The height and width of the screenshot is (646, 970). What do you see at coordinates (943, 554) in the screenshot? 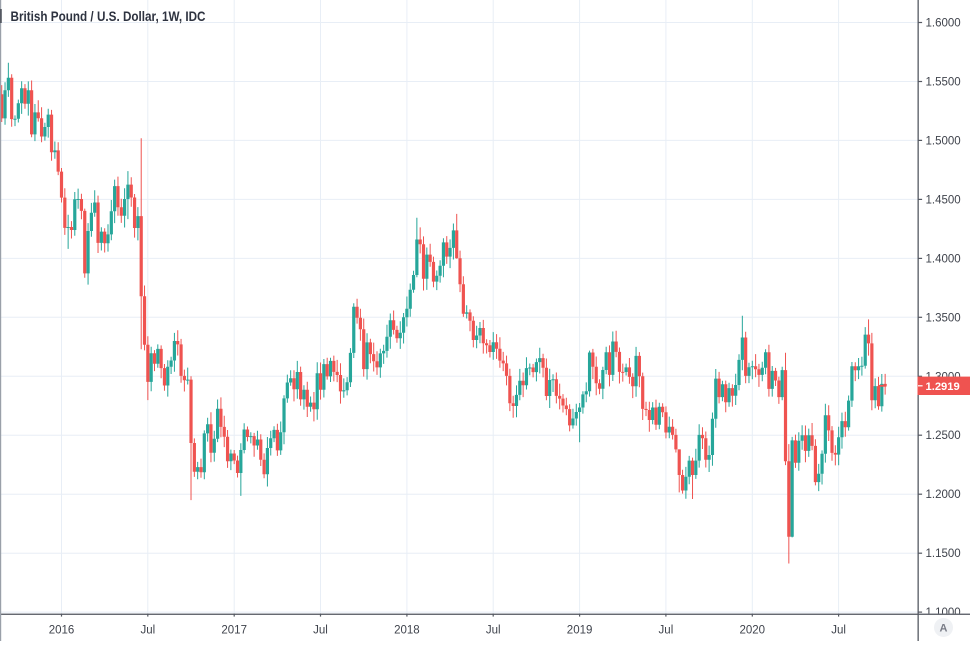
I see `svg-text: 1.1500` at bounding box center [943, 554].